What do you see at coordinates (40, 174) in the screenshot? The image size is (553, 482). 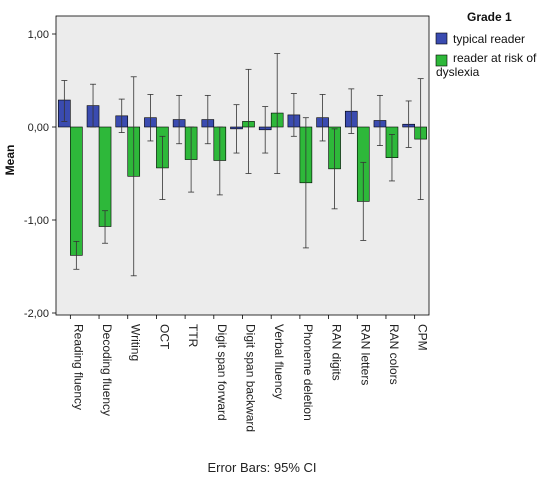 I see `y-axis: 1,00 0,00 -1,00 -2,00` at bounding box center [40, 174].